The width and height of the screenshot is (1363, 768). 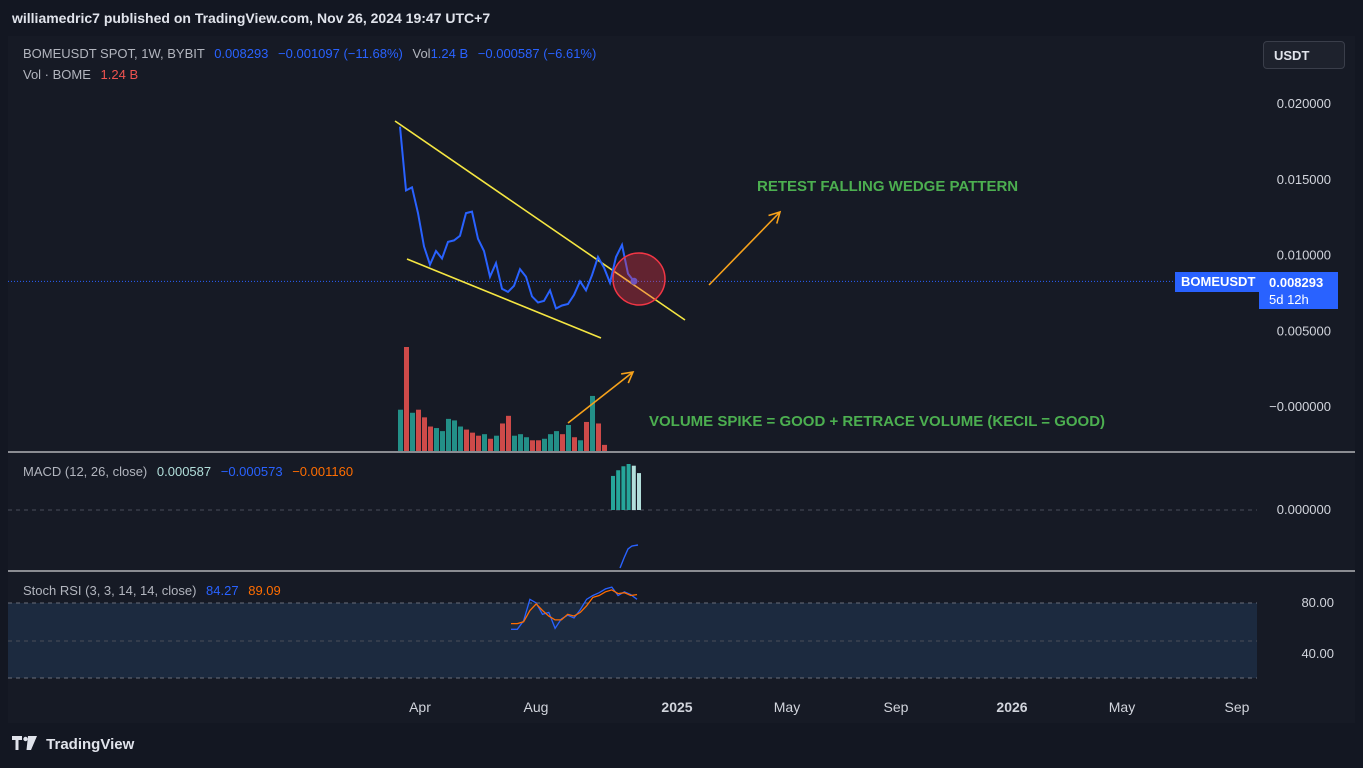 I want to click on y-tick-label: 0.005000, so click(x=1304, y=330).